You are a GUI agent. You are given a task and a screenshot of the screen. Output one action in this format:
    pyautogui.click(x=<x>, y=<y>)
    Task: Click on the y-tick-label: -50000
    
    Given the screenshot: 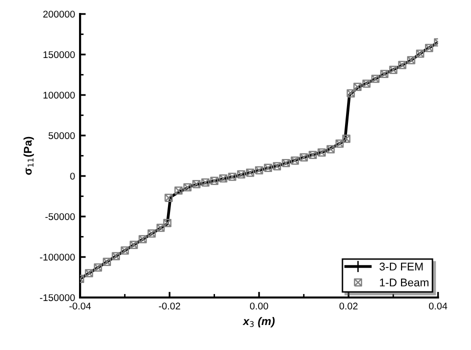 What is the action you would take?
    pyautogui.click(x=60, y=216)
    